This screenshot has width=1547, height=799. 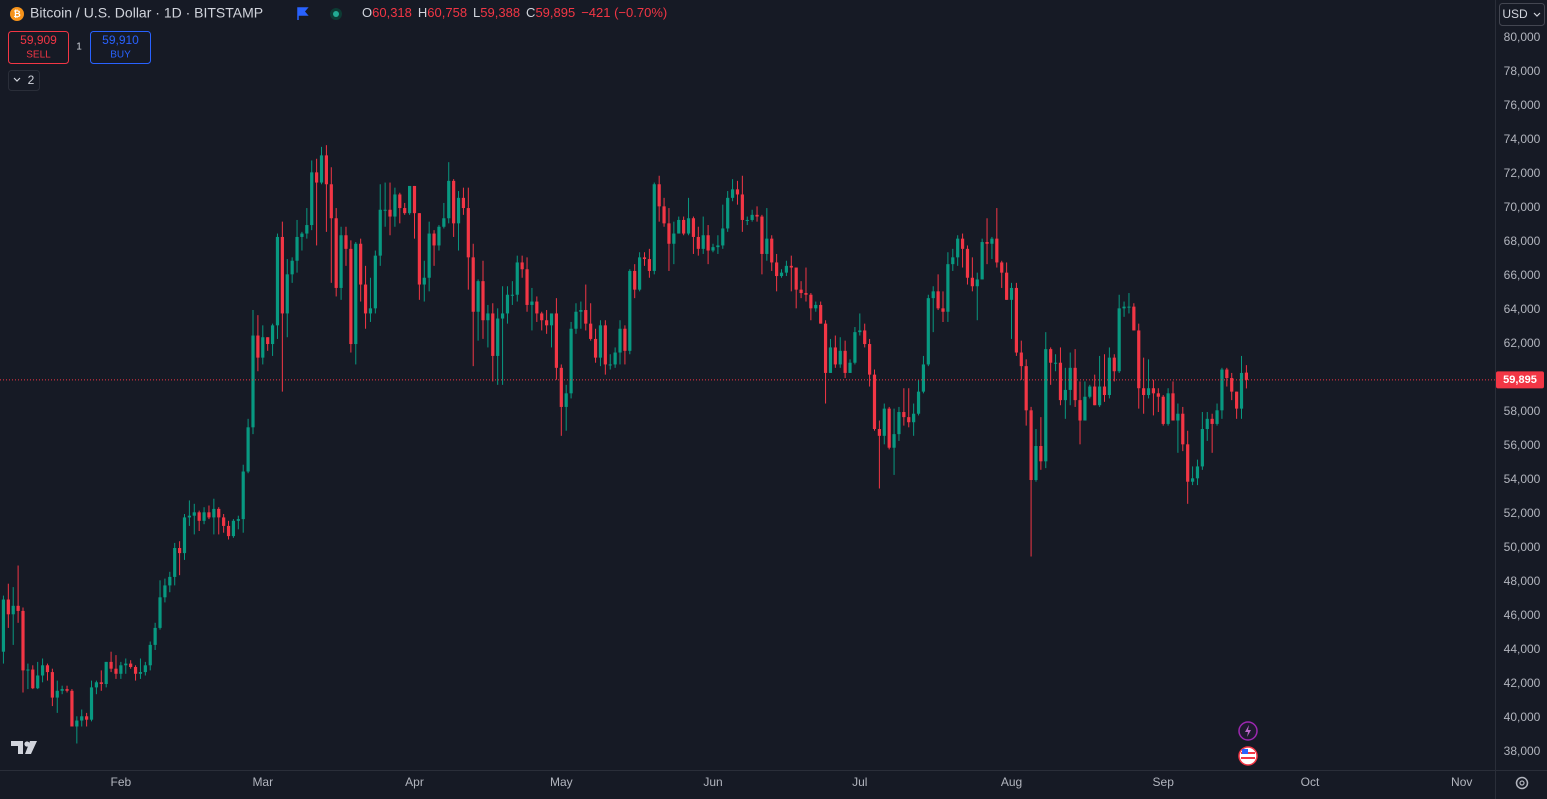 What do you see at coordinates (1522, 309) in the screenshot?
I see `y-tick-label: 64,000` at bounding box center [1522, 309].